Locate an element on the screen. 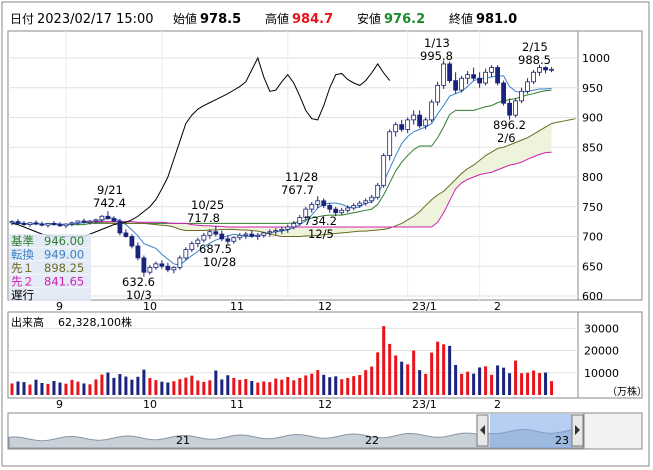 This screenshot has width=653, height=470. chevron-left-icon is located at coordinates (482, 430).